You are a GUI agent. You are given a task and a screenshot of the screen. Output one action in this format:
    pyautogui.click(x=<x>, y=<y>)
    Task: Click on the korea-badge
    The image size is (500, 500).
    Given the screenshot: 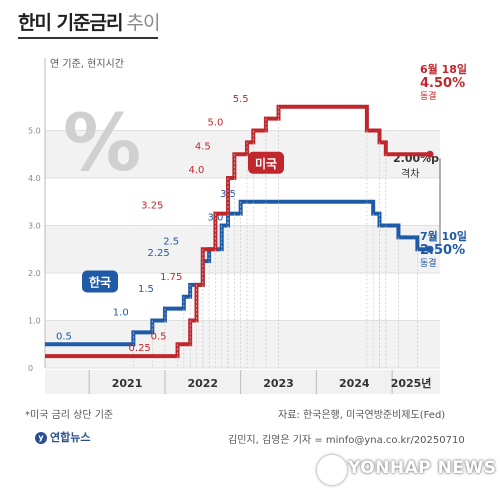 What is the action you would take?
    pyautogui.click(x=100, y=281)
    